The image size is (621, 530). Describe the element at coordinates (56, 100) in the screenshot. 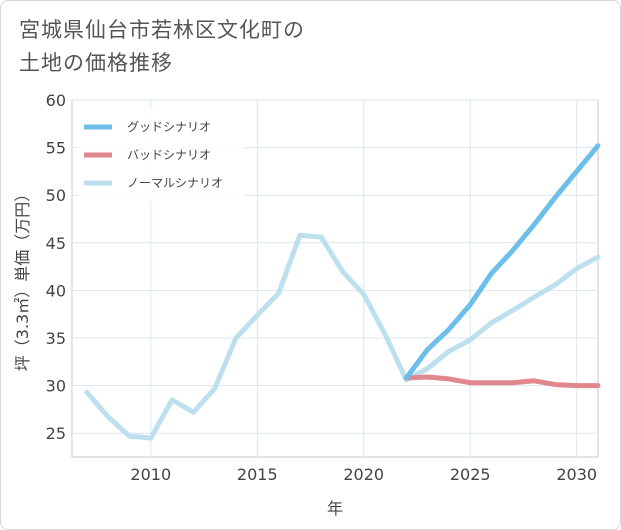

I see `y-tick-label: 60` at that location.